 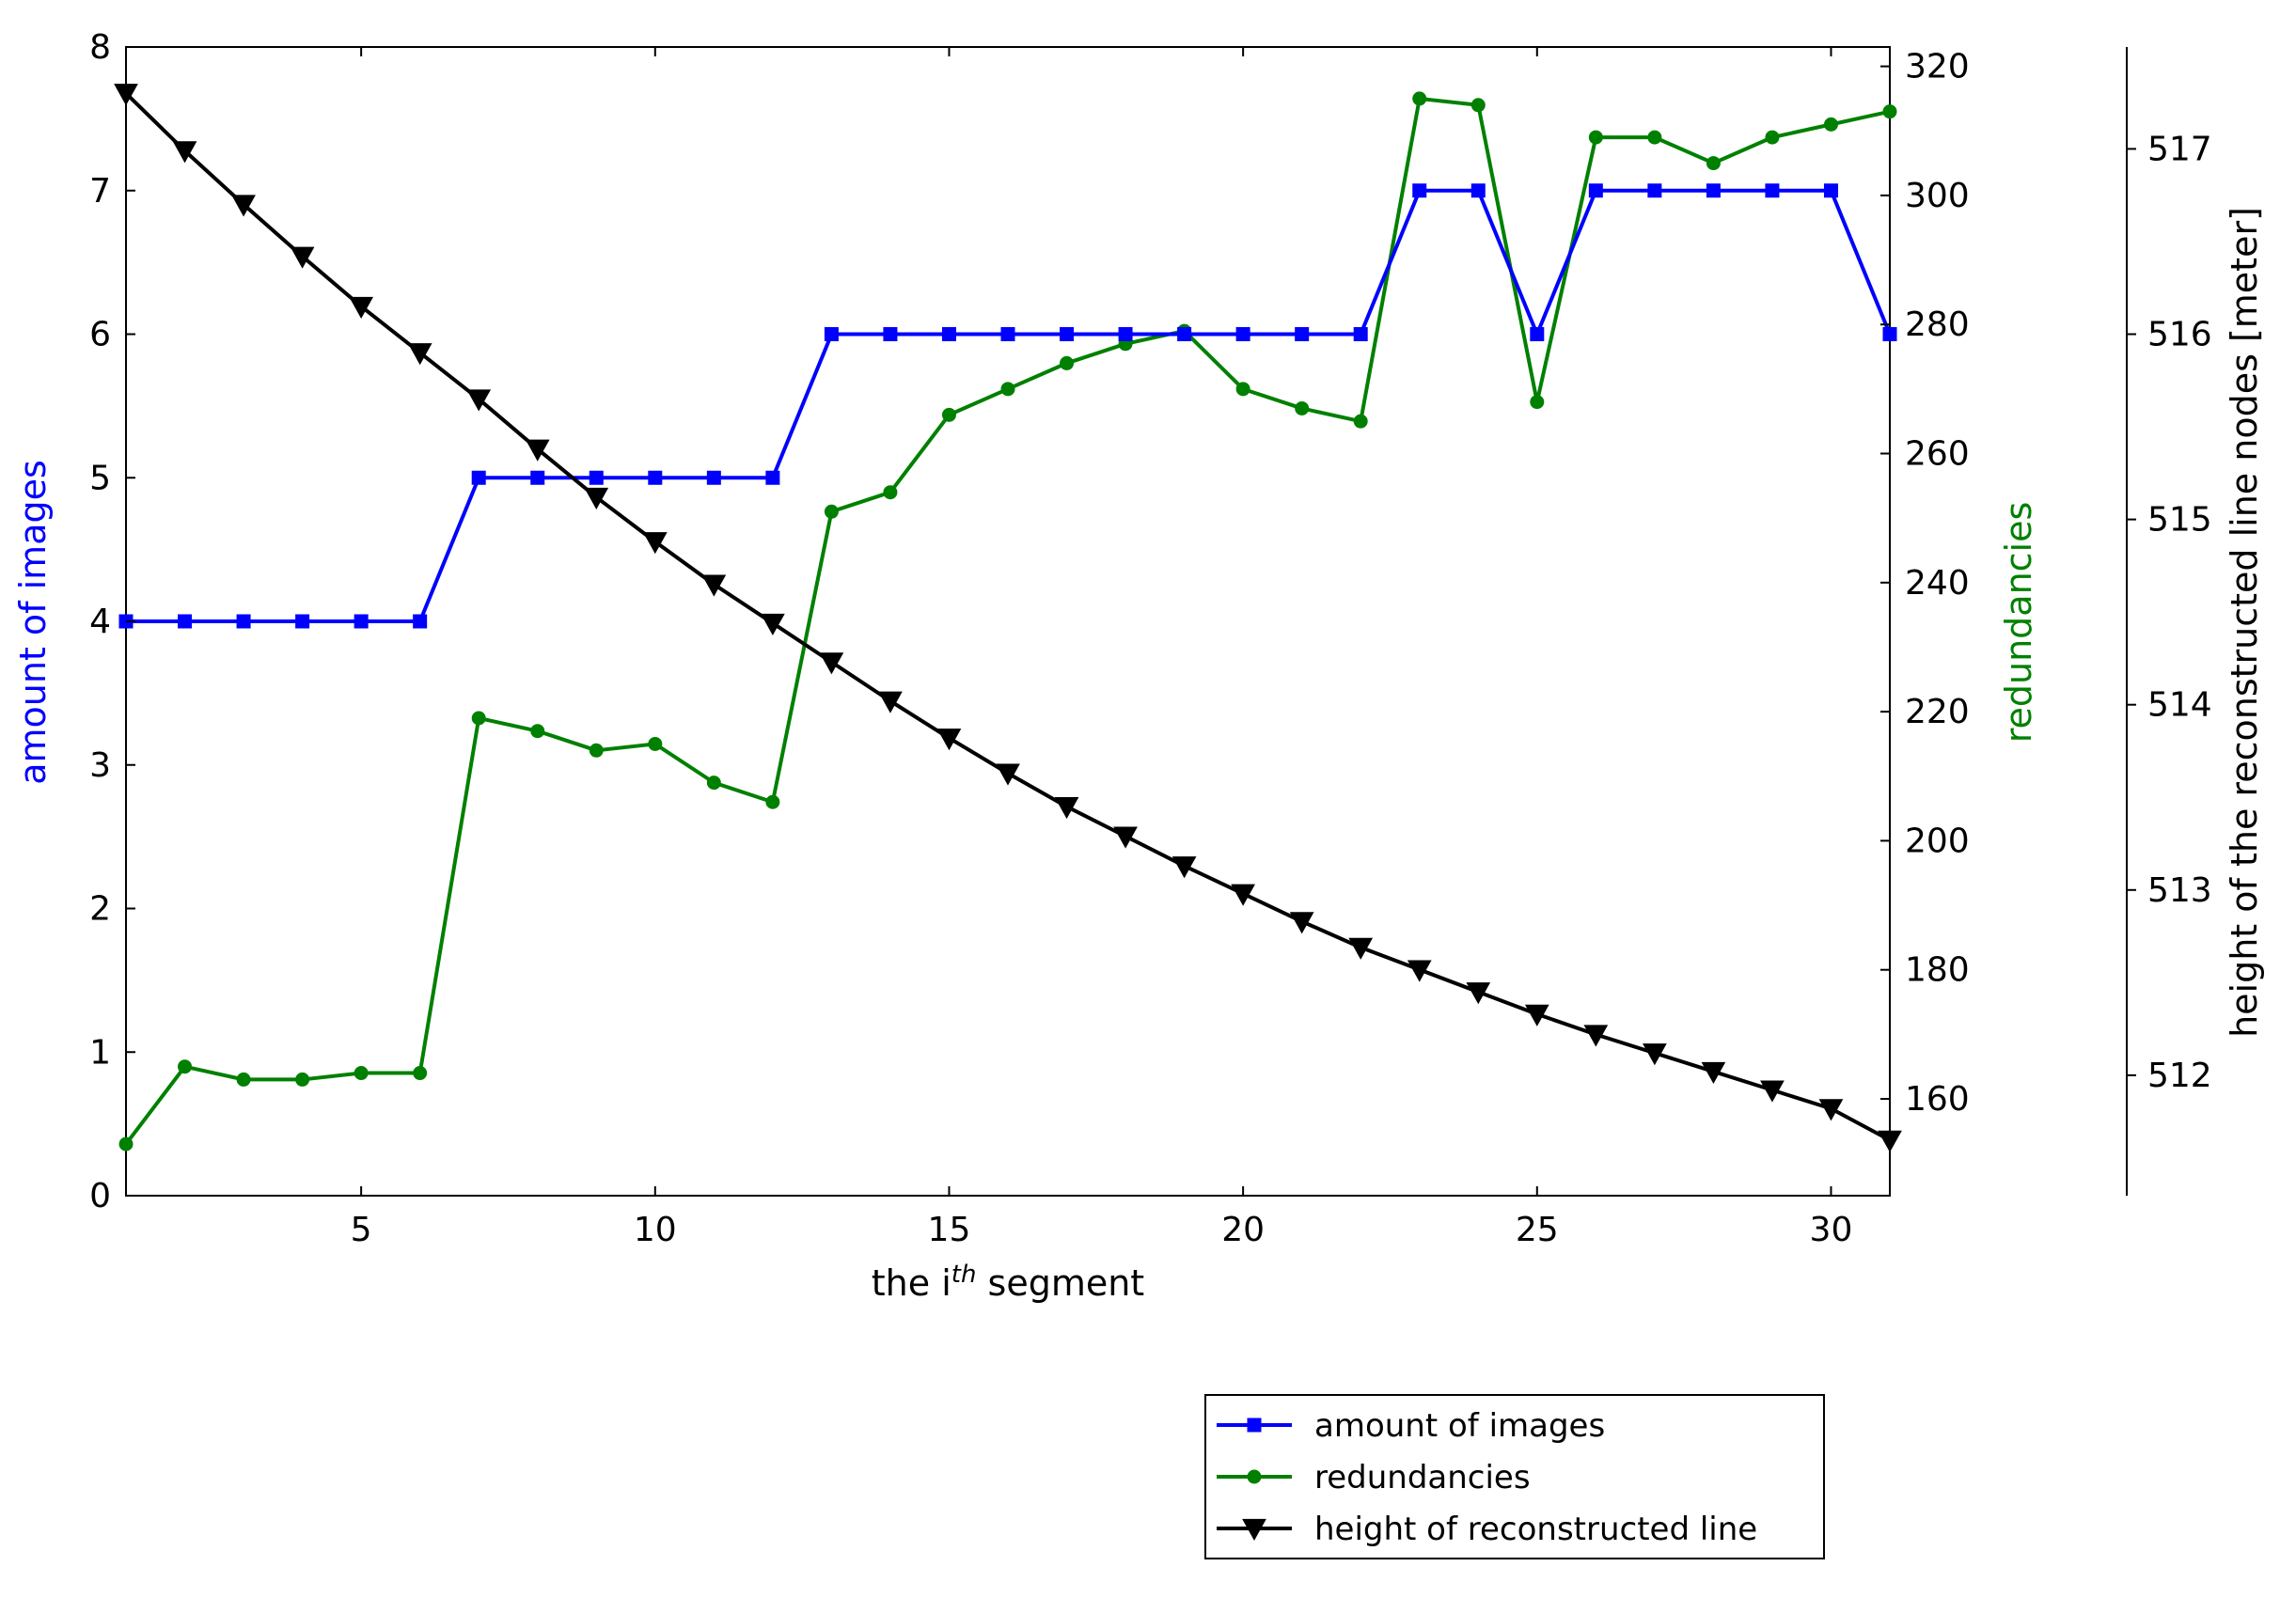 I want to click on legend-swatch-marker, so click(x=1255, y=1476).